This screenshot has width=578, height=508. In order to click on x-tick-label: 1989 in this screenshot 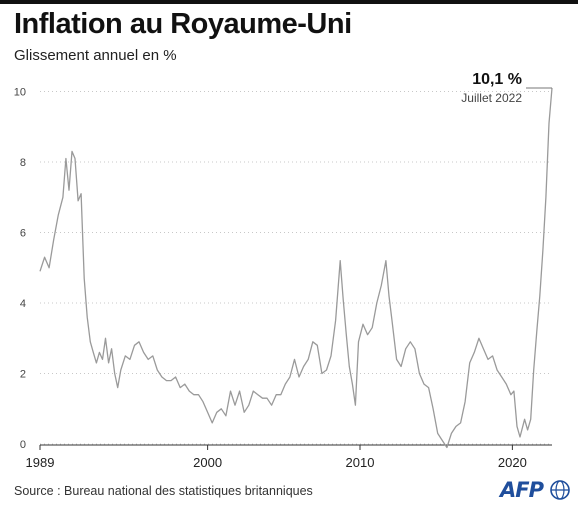, I will do `click(40, 462)`.